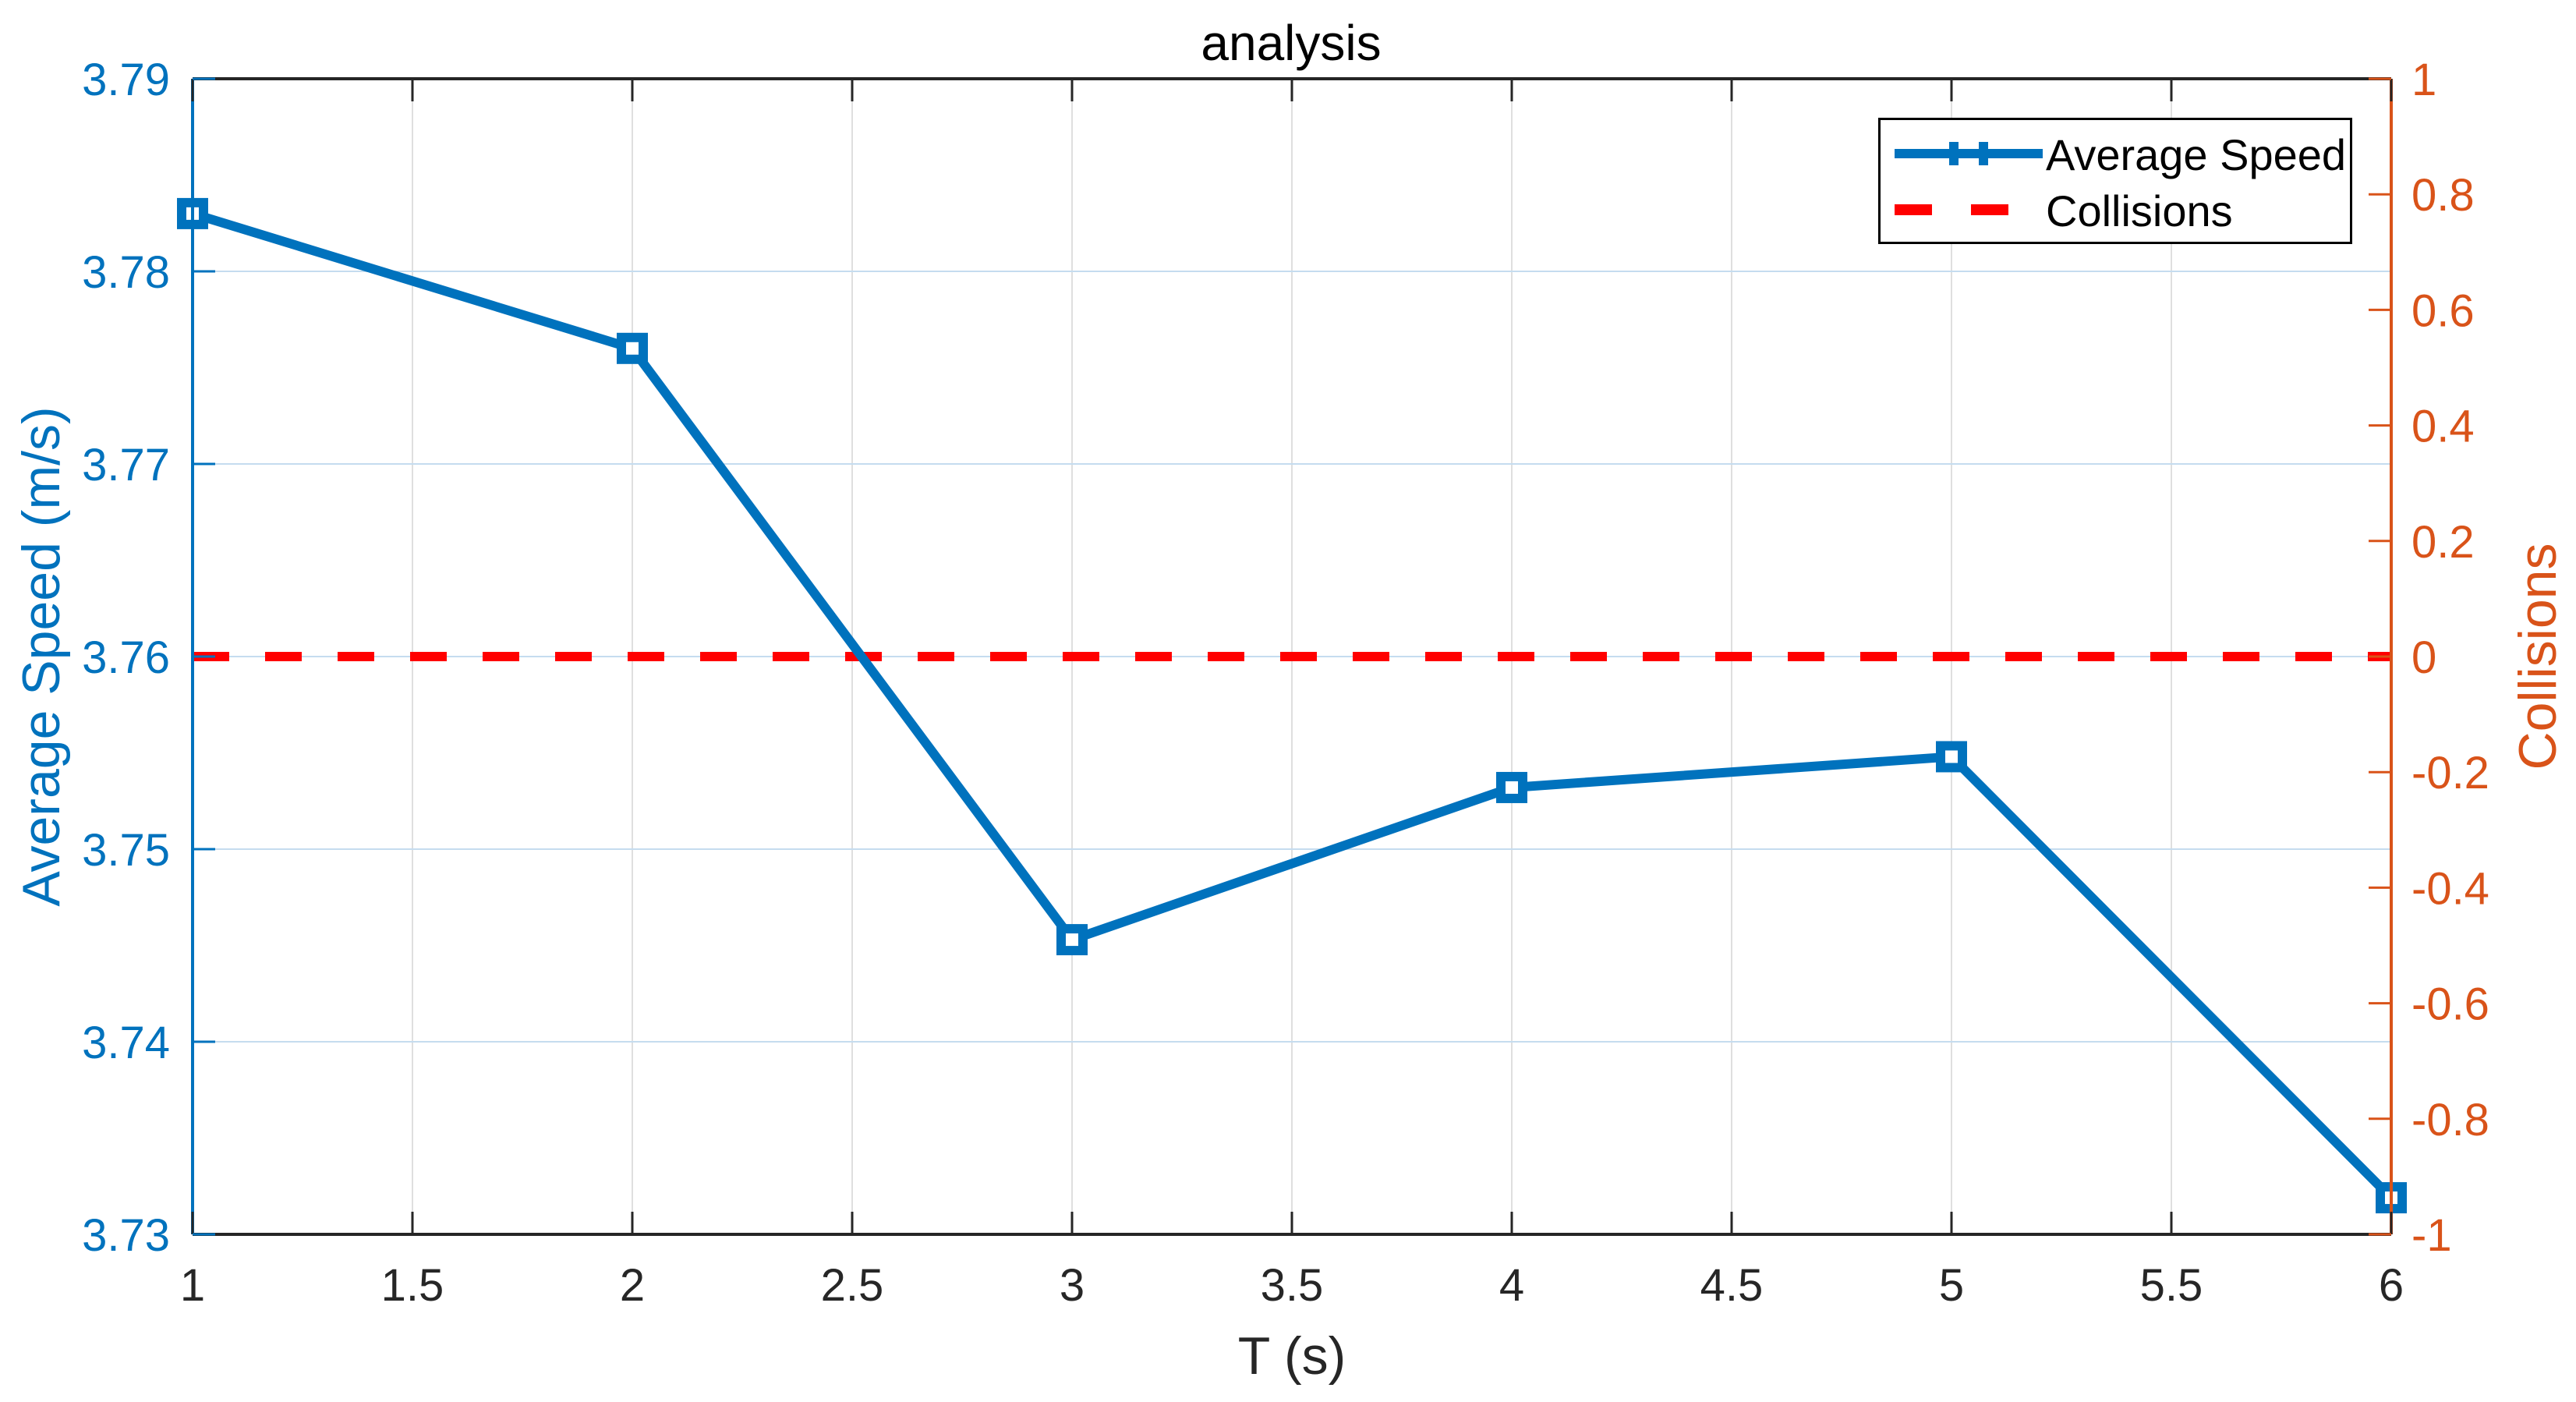 This screenshot has height=1402, width=2576. I want to click on right-y-axis-label: Collisions, so click(2537, 656).